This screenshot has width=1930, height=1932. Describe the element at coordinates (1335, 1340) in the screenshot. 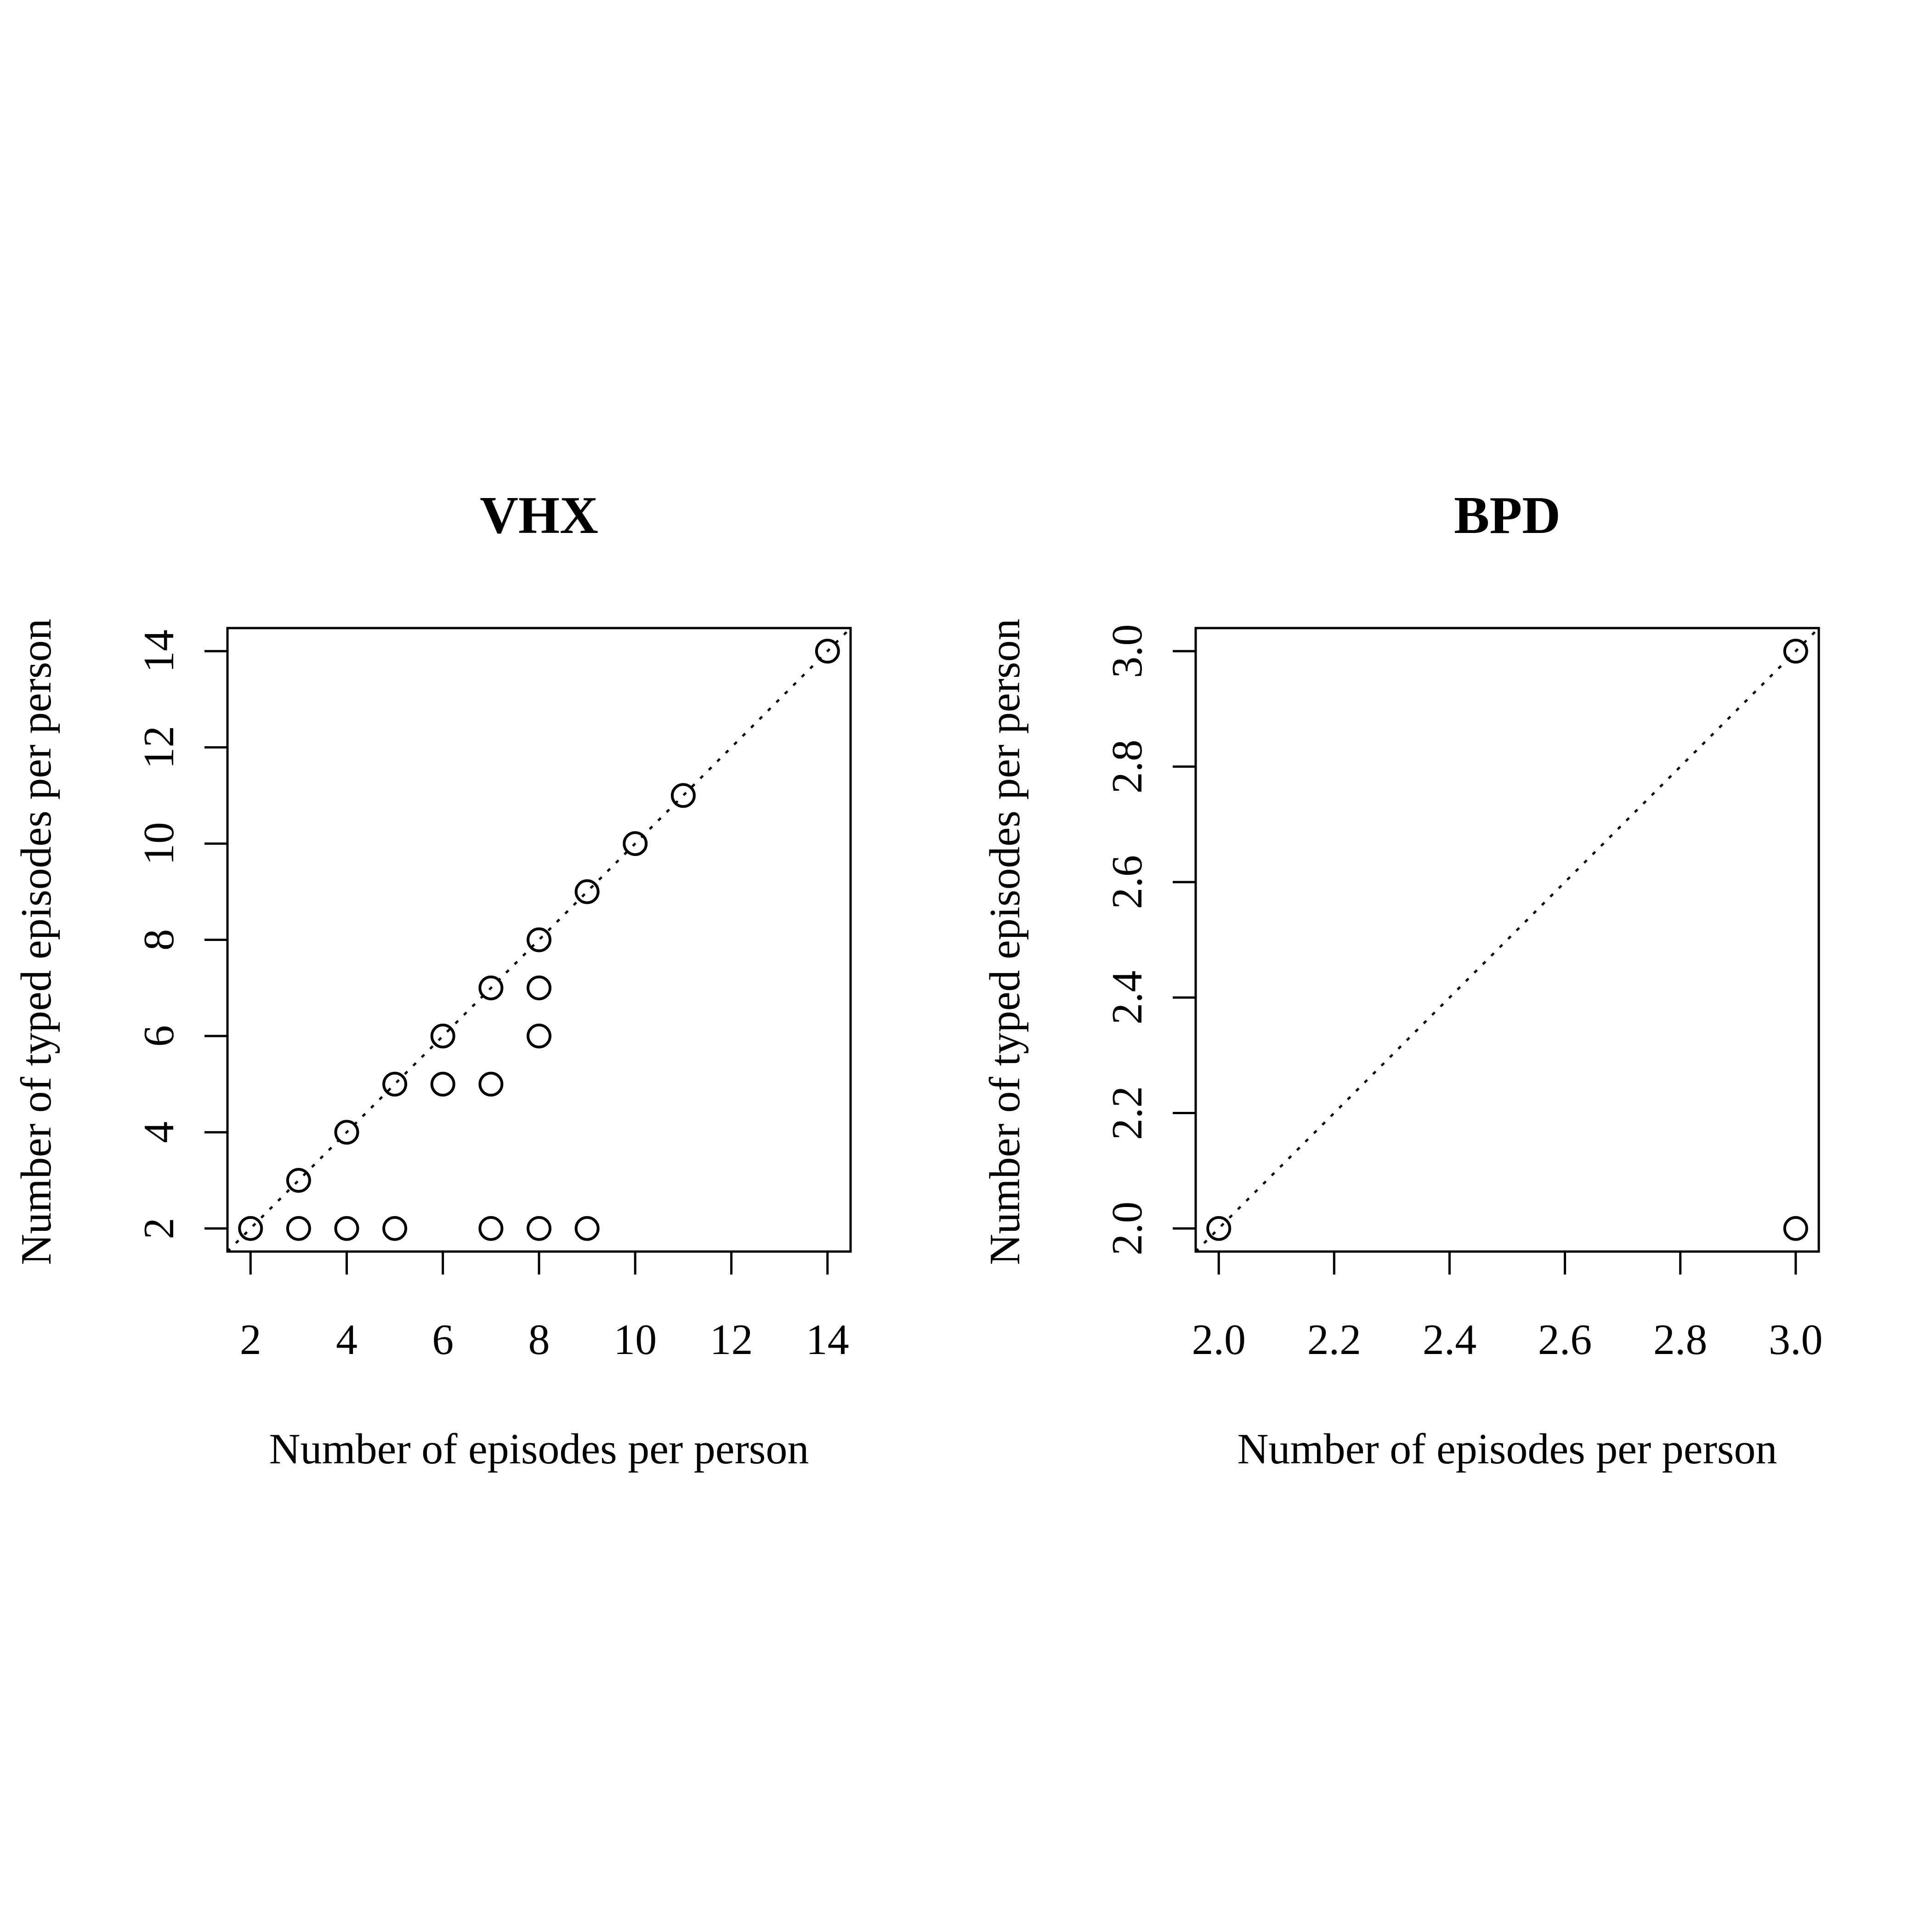

I see `x-tick-label: 2.2` at that location.